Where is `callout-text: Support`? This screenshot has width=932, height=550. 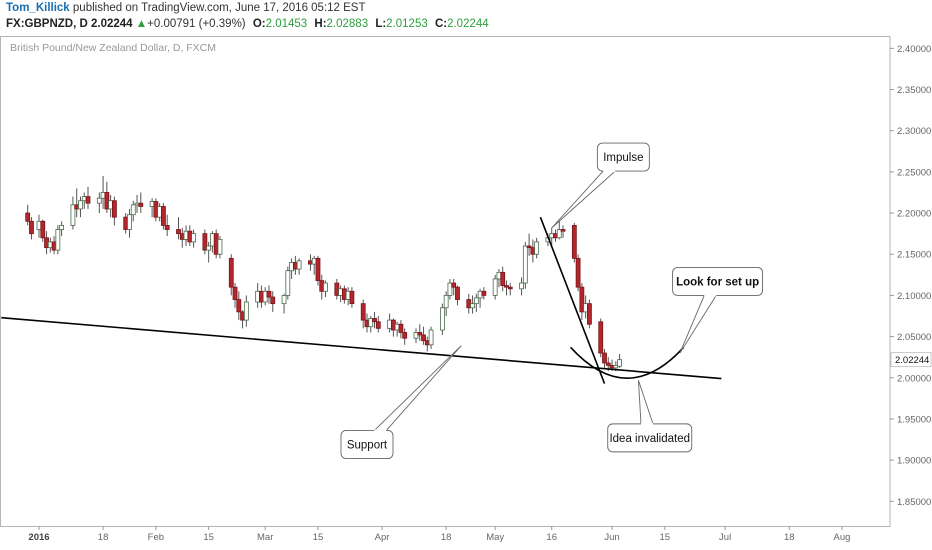
callout-text: Support is located at coordinates (367, 445).